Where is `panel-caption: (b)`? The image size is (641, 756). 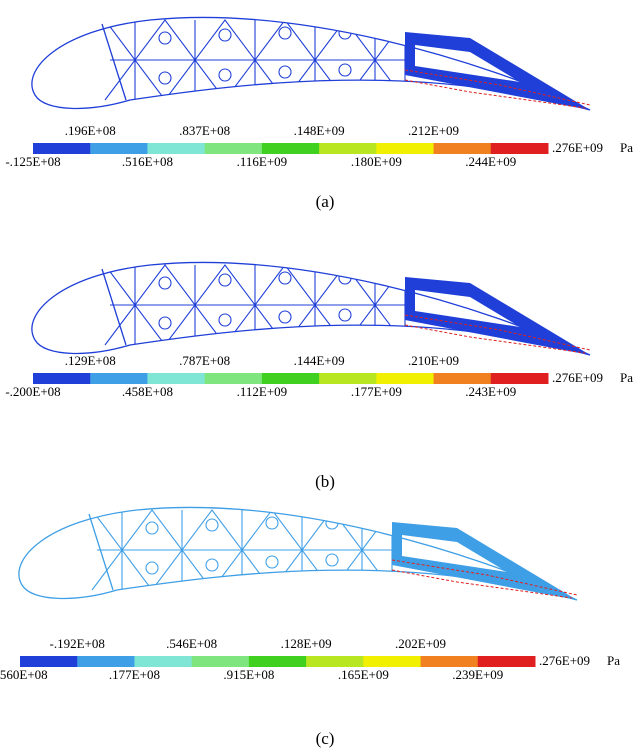
panel-caption: (b) is located at coordinates (325, 481).